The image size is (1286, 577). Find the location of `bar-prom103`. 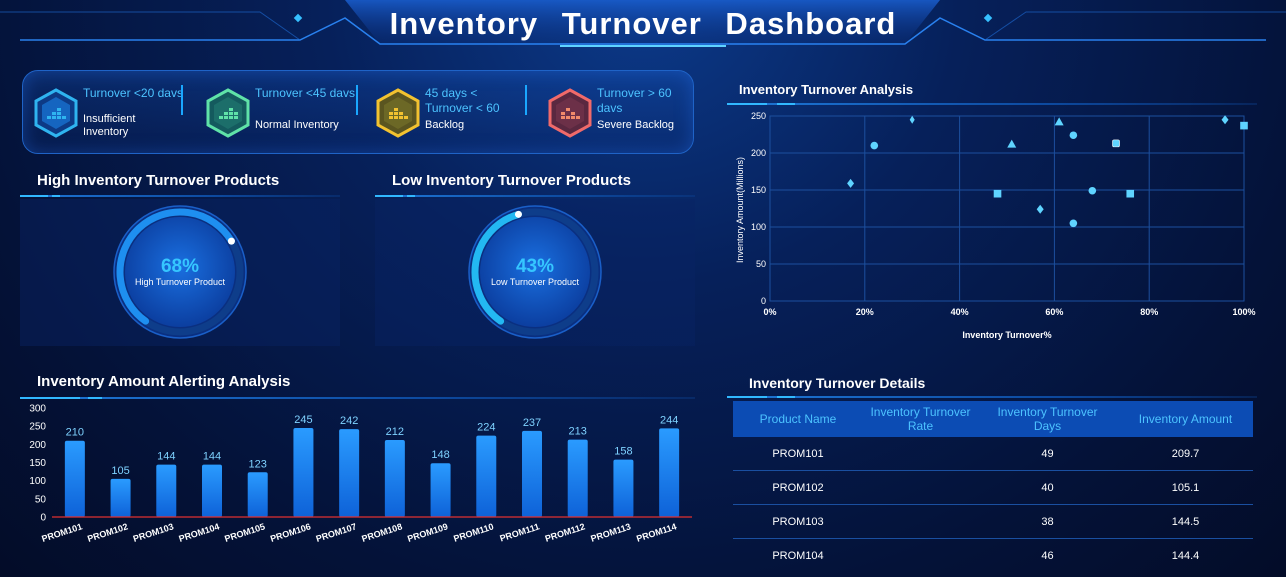

bar-prom103 is located at coordinates (166, 490).